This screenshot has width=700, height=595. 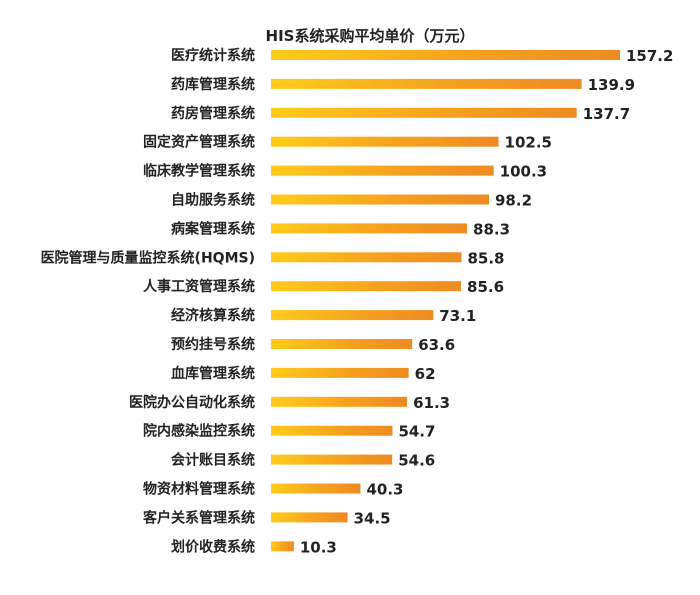 What do you see at coordinates (198, 517) in the screenshot?
I see `category-label: 客户关系管理系统` at bounding box center [198, 517].